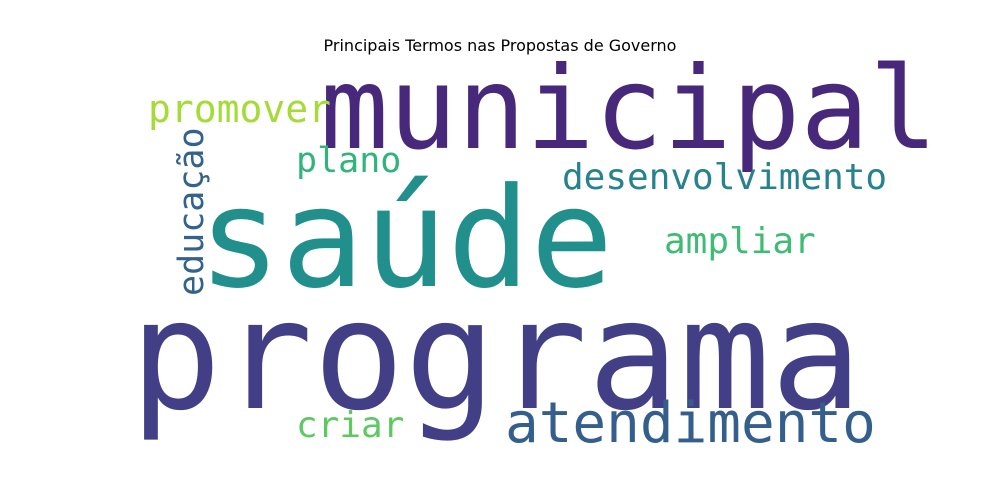 Image resolution: width=1000 pixels, height=500 pixels. What do you see at coordinates (240, 109) in the screenshot?
I see `word-promover: promover` at bounding box center [240, 109].